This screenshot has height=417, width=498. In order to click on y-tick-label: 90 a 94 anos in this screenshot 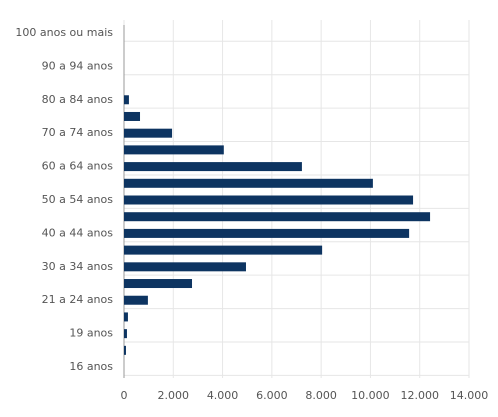, I will do `click(78, 65)`.